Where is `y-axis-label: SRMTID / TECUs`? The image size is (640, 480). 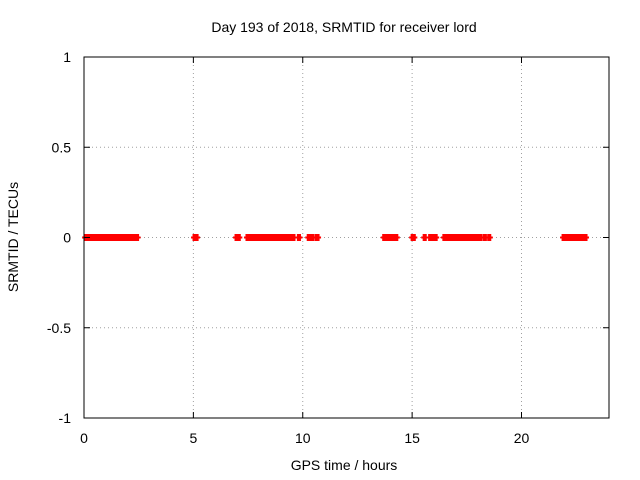
y-axis-label: SRMTID / TECUs is located at coordinates (13, 237).